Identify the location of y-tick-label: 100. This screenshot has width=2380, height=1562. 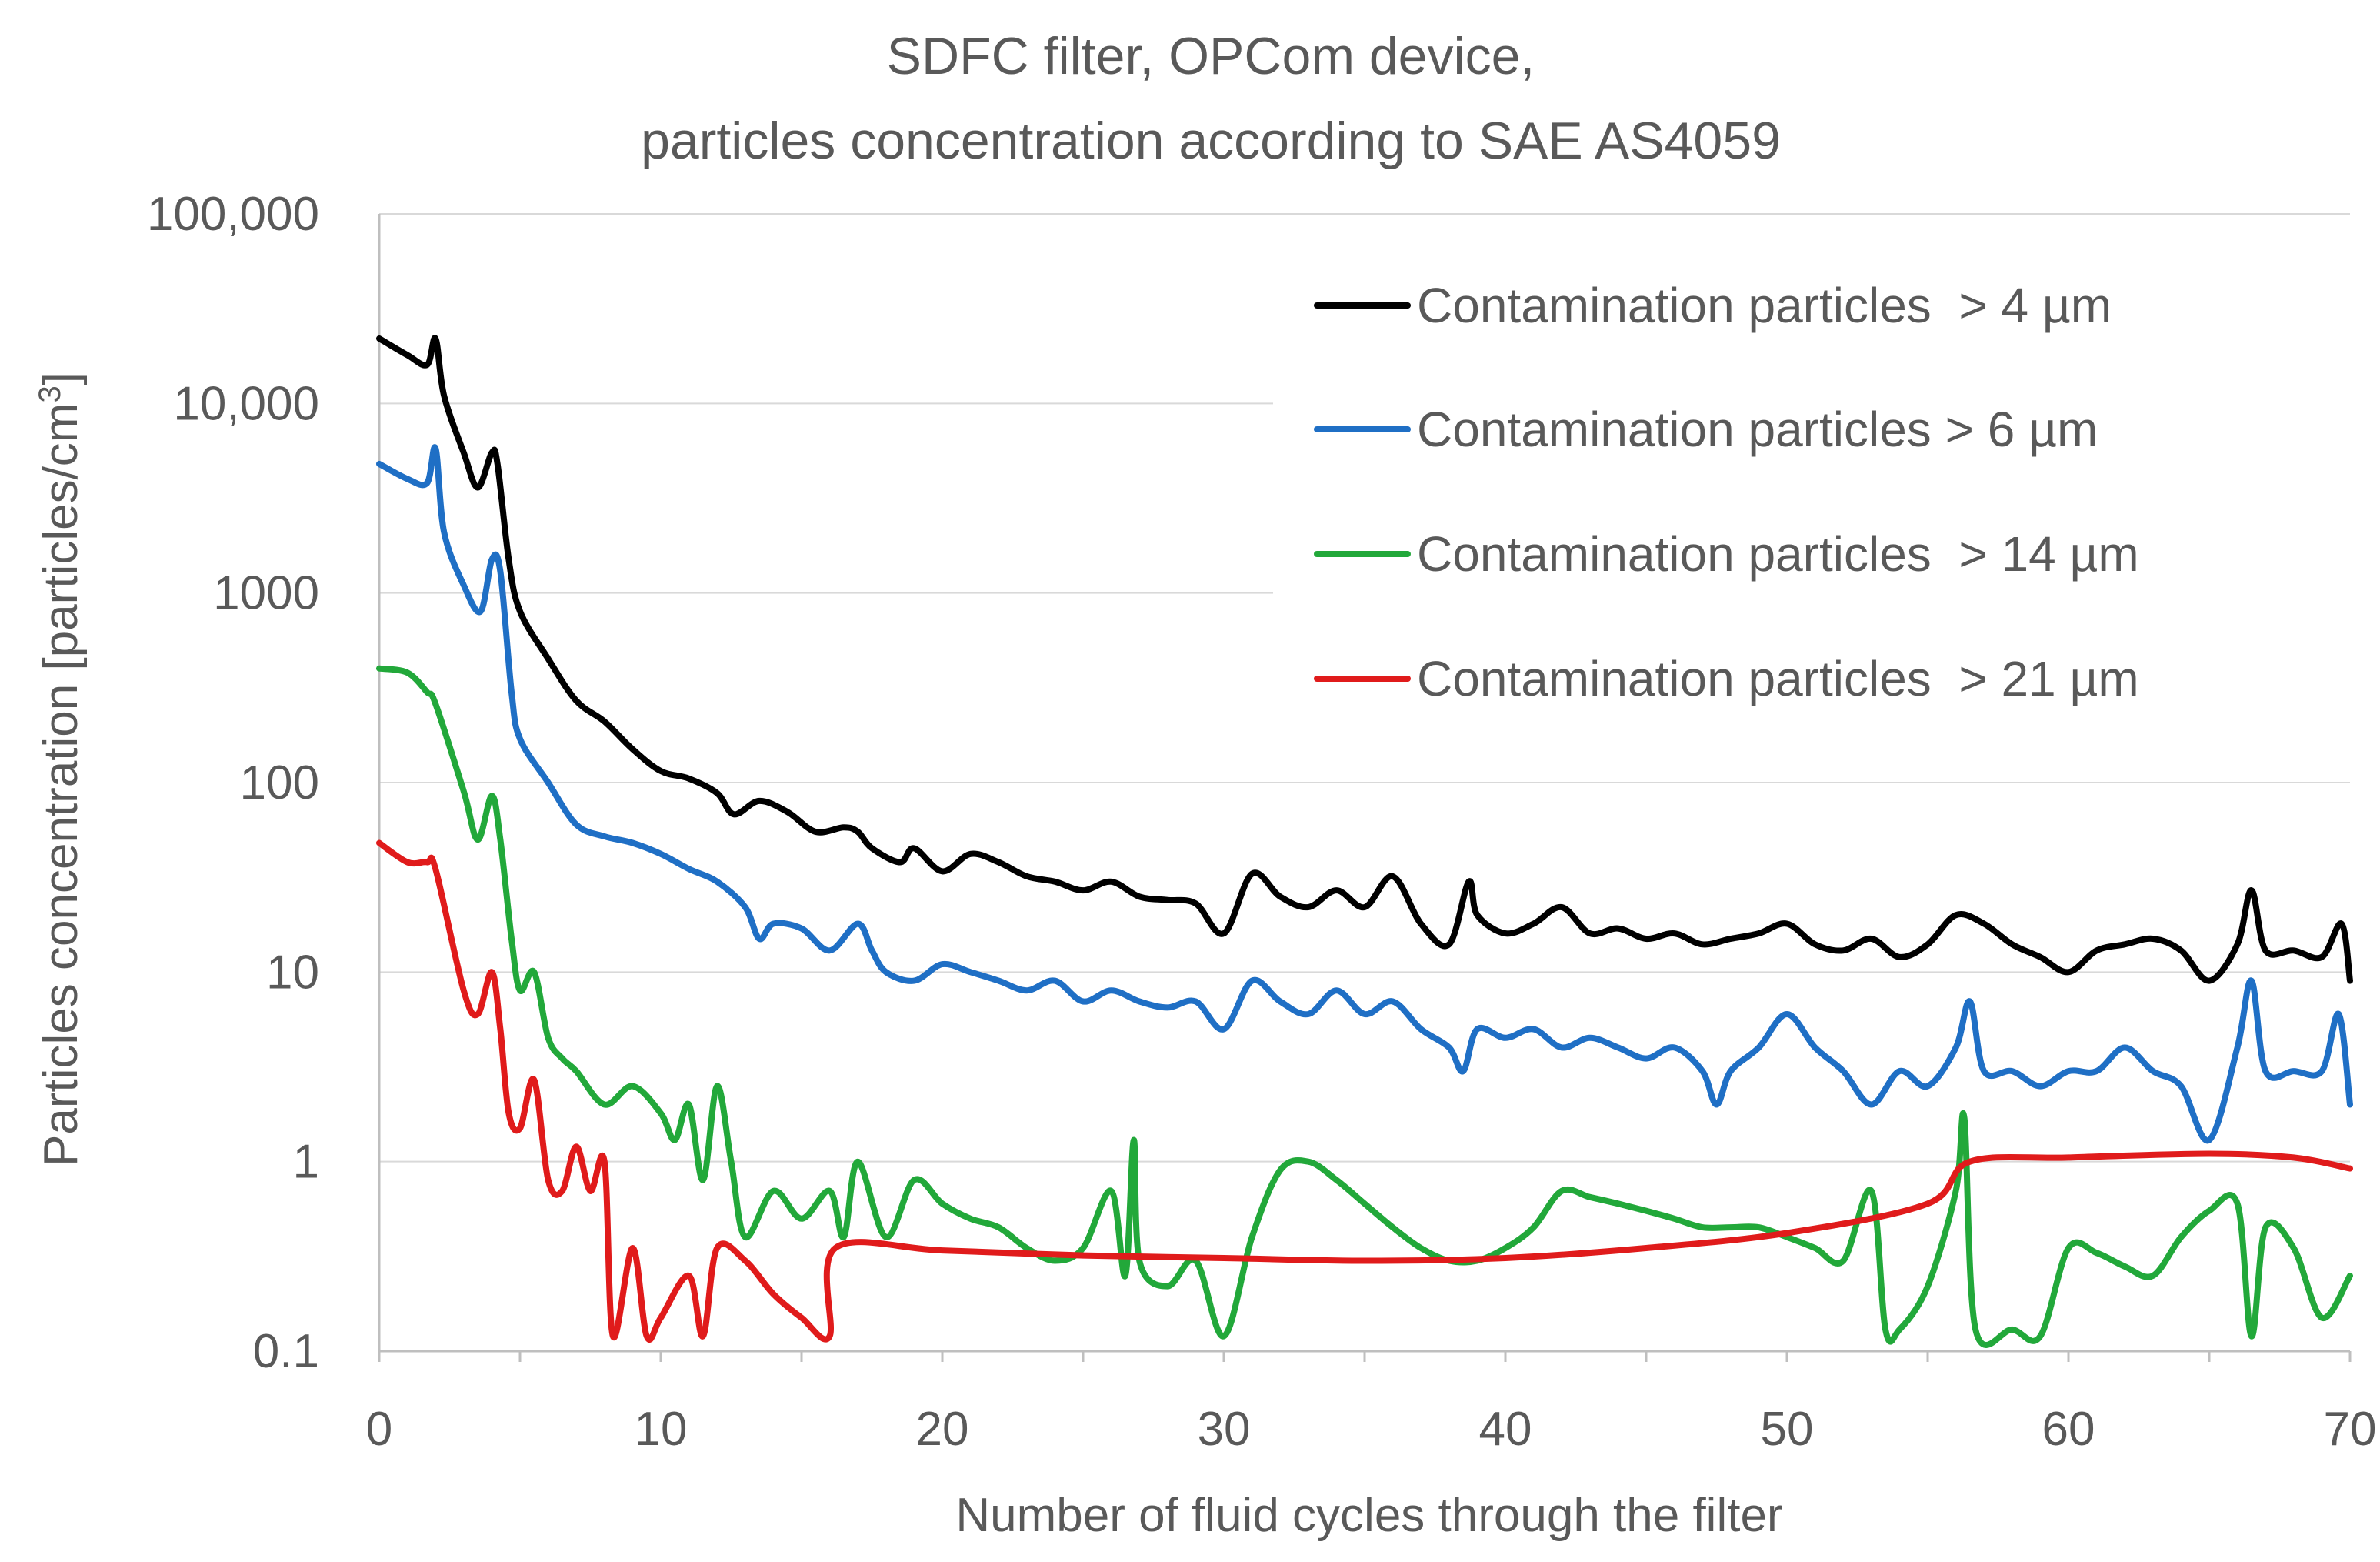
(280, 782).